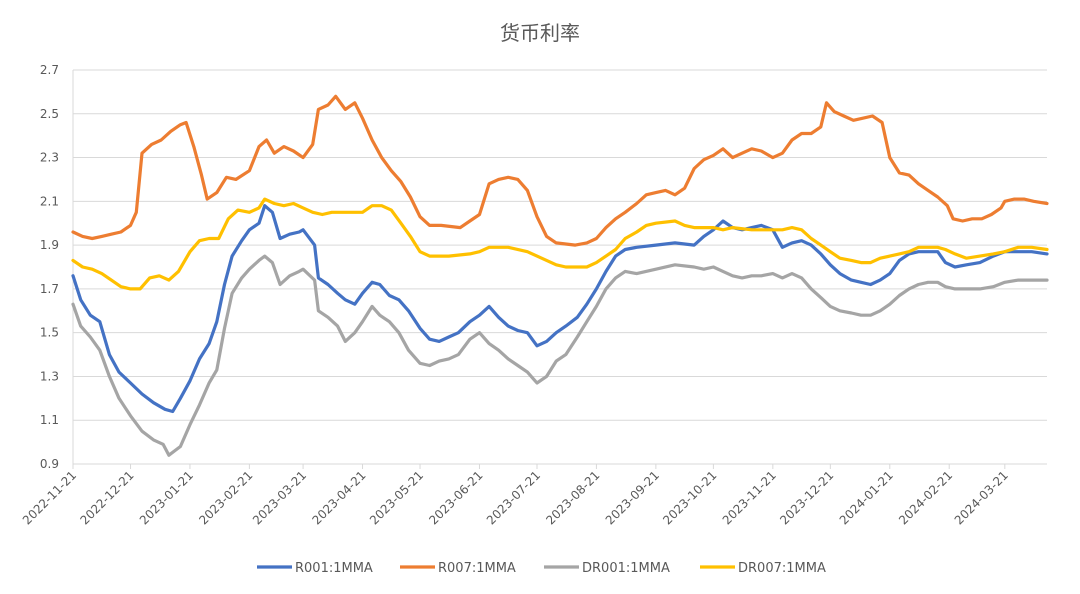 The image size is (1080, 594). Describe the element at coordinates (477, 568) in the screenshot. I see `legend-label: R007:1MMA` at that location.